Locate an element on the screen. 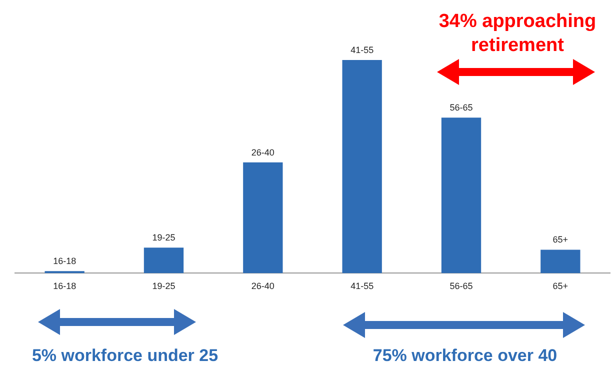 This screenshot has width=613, height=378. x-tick-label: 19-25 is located at coordinates (164, 286).